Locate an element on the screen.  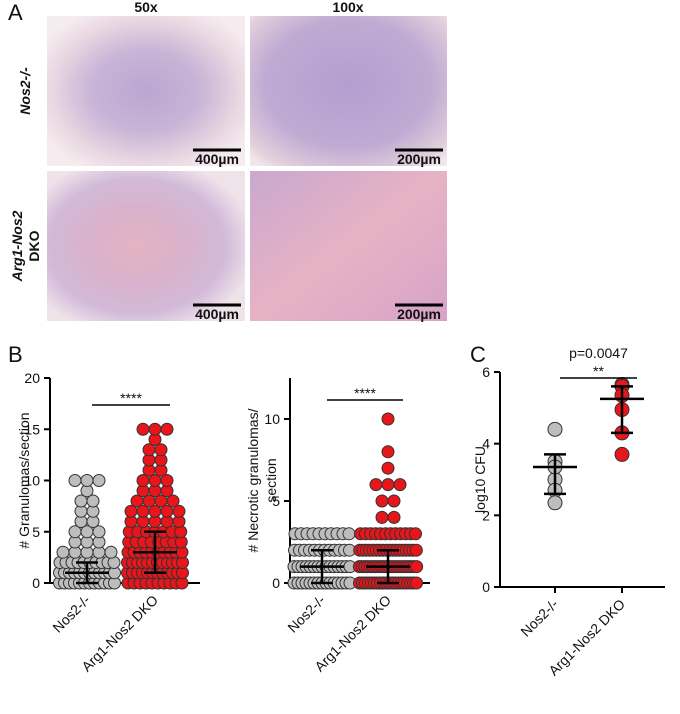
y-tick-label: 2 is located at coordinates (486, 515).